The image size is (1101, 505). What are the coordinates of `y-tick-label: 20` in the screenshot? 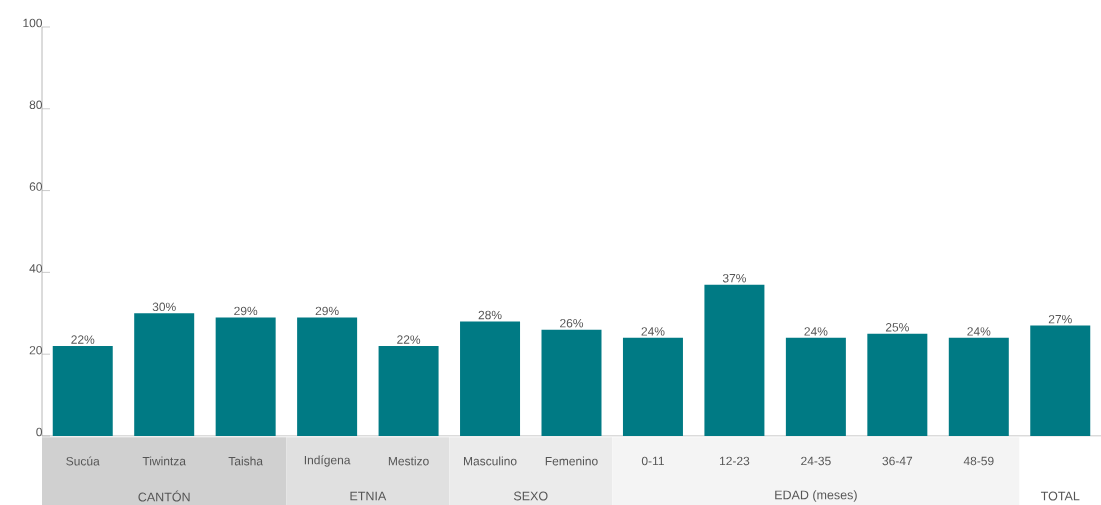 It's located at (36, 350).